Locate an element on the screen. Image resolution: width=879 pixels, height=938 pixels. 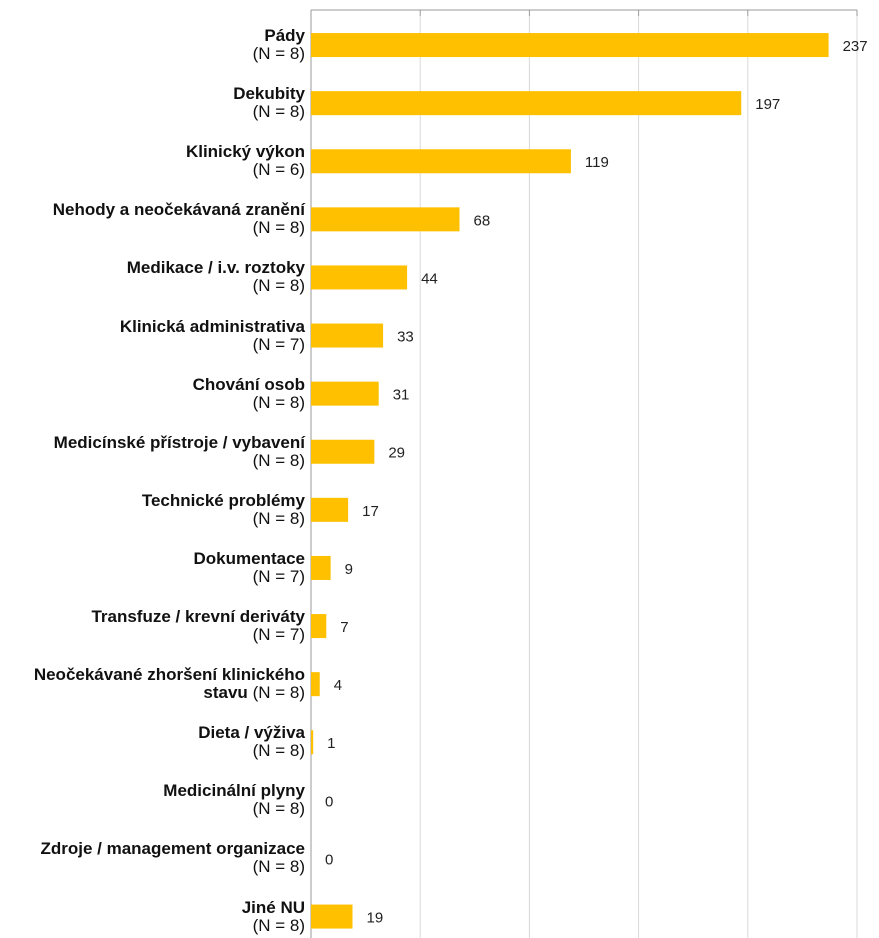
category-name: Pády is located at coordinates (284, 36).